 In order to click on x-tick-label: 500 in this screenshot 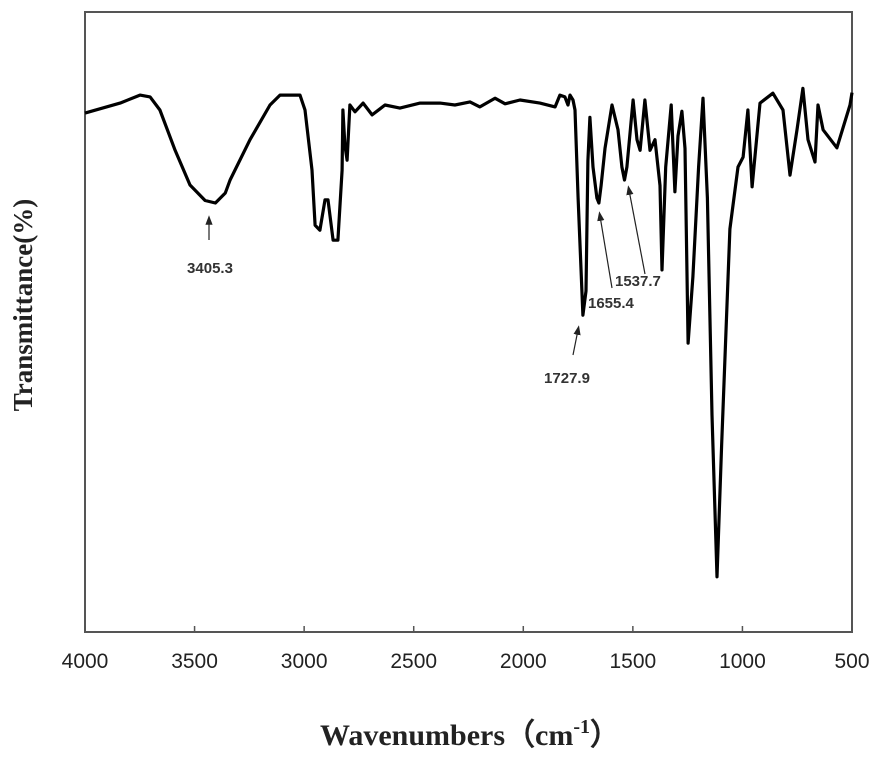, I will do `click(851, 661)`.